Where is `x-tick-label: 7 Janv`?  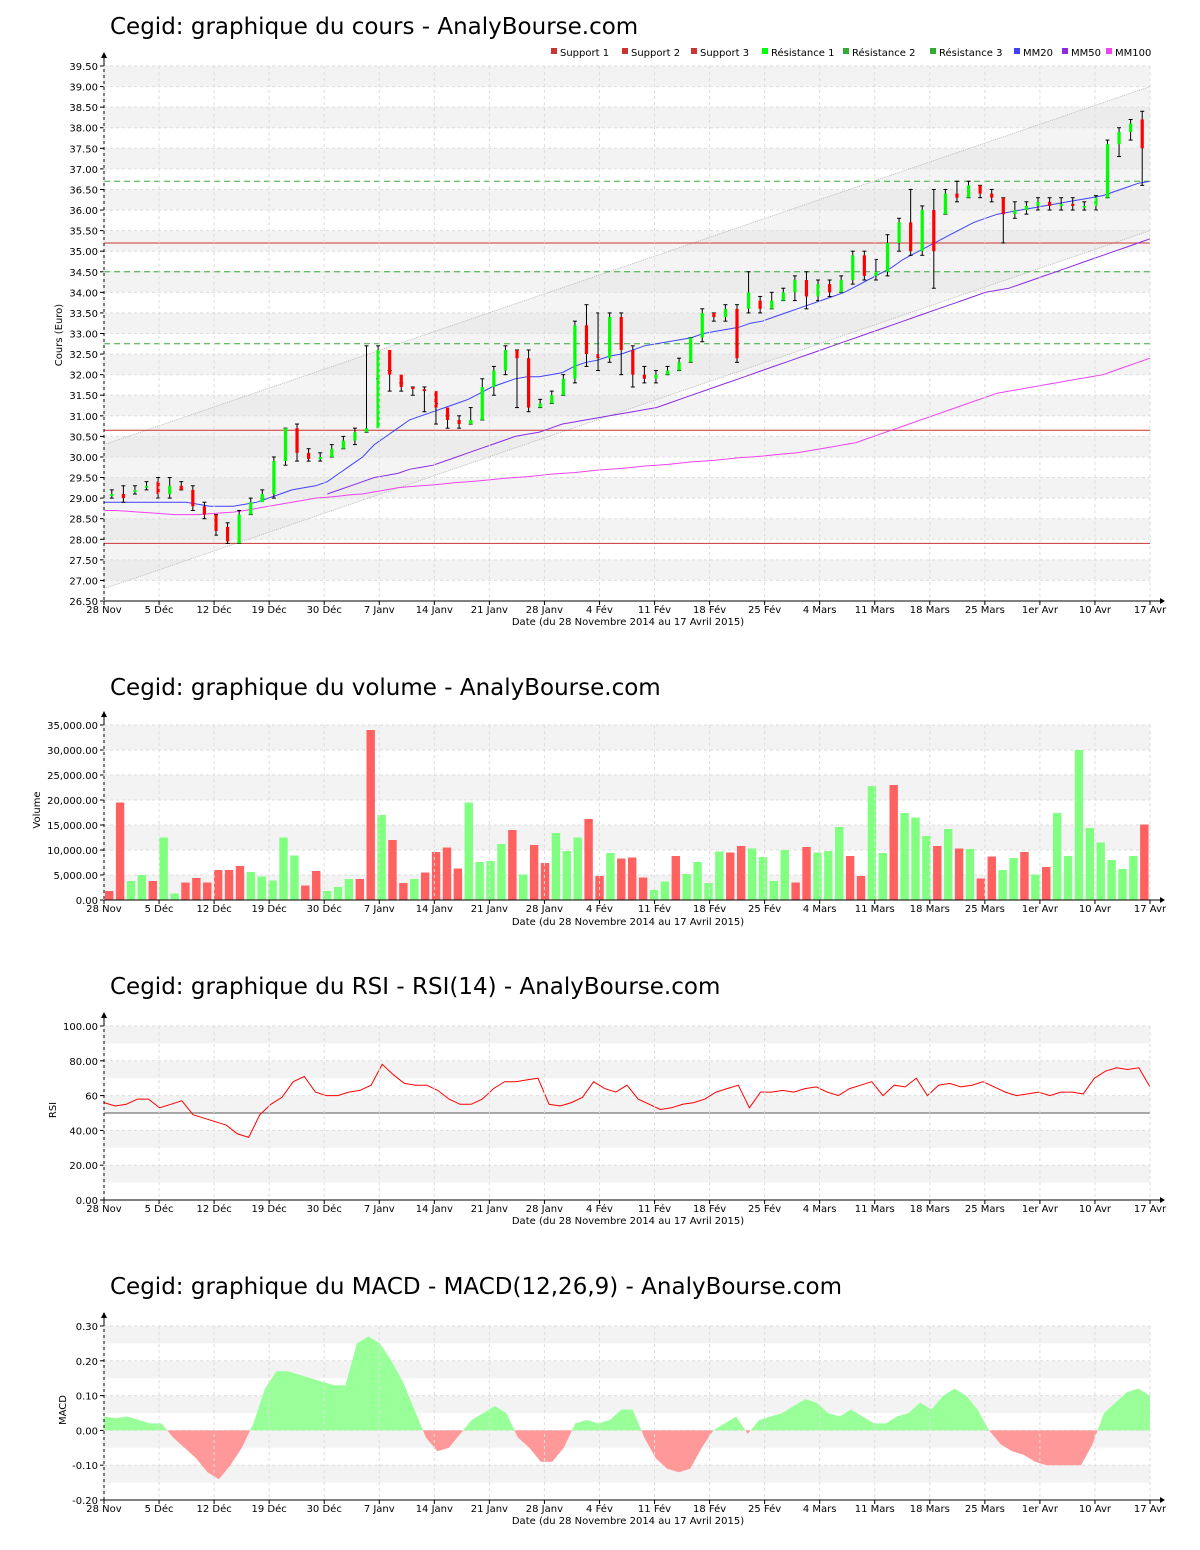
x-tick-label: 7 Janv is located at coordinates (379, 909).